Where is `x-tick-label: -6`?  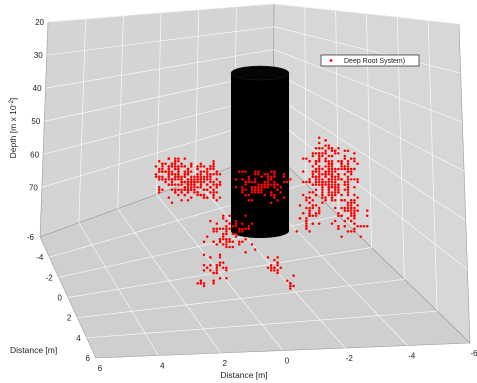 x-tick-label: -6 is located at coordinates (473, 353).